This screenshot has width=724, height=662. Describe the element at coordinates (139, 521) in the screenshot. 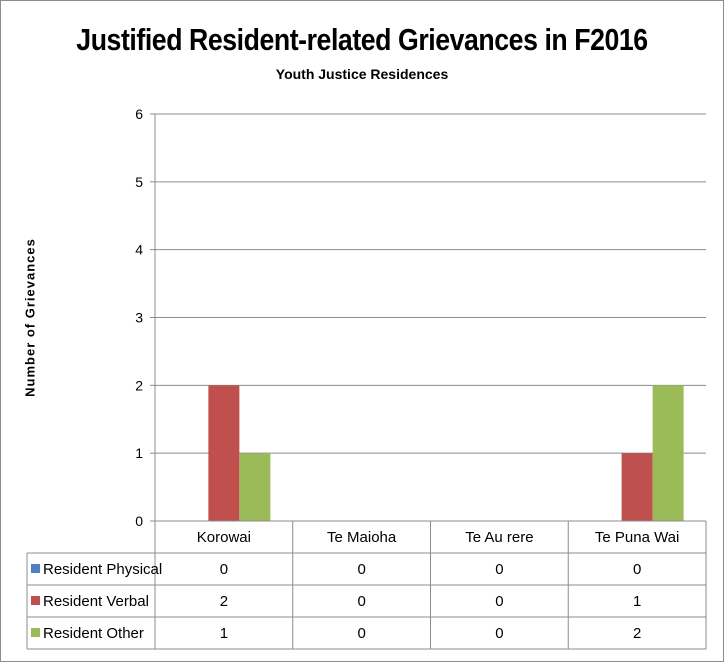

I see `y-tick-label: 0` at that location.